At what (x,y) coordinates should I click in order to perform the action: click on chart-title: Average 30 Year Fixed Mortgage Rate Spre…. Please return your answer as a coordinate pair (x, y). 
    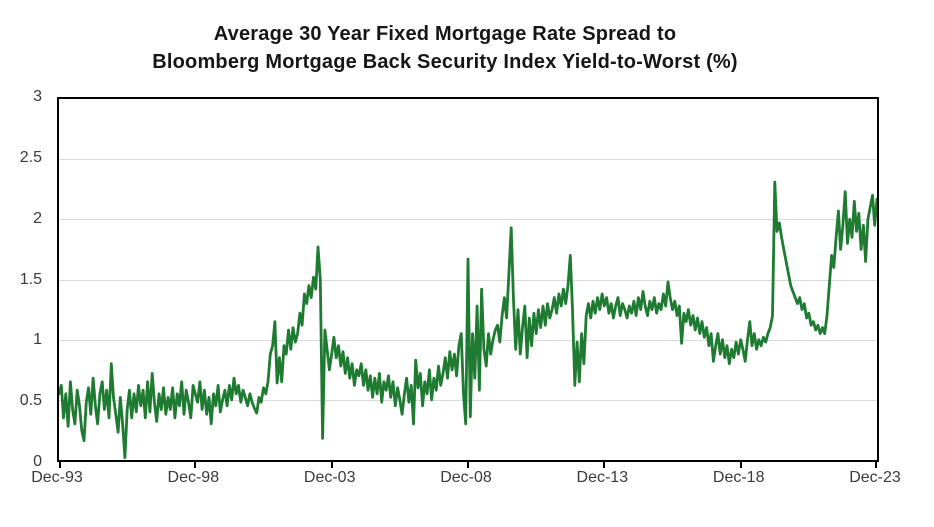
    Looking at the image, I should click on (445, 48).